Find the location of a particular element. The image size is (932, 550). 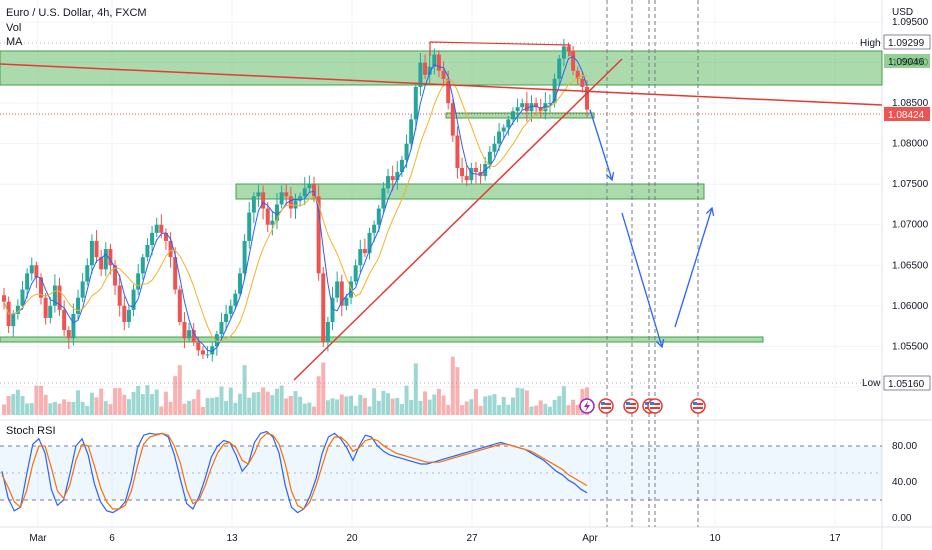

time-tick-label: 6 is located at coordinates (112, 538).